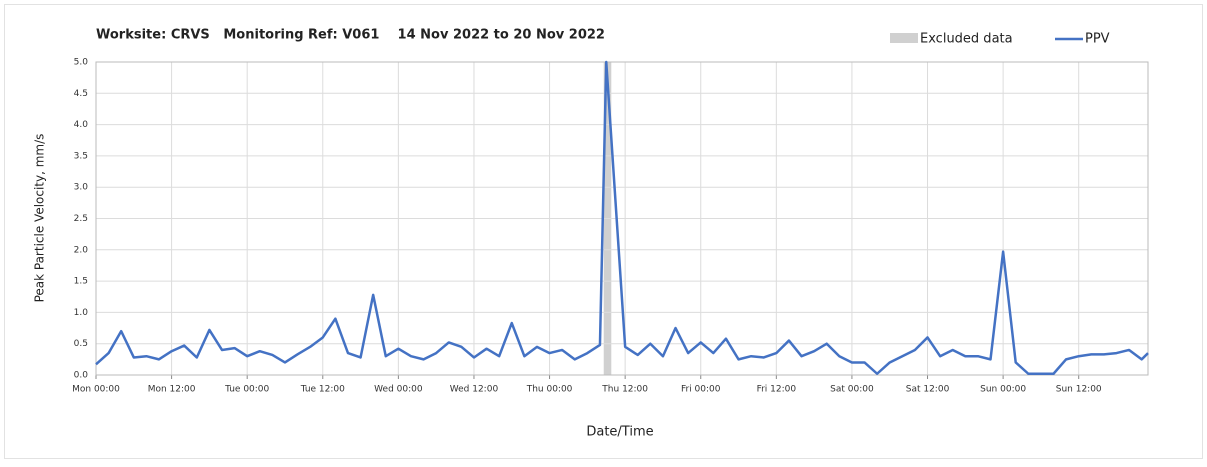 The image size is (1207, 467). What do you see at coordinates (1003, 390) in the screenshot?
I see `x-tick-label: Sun 00:00` at bounding box center [1003, 390].